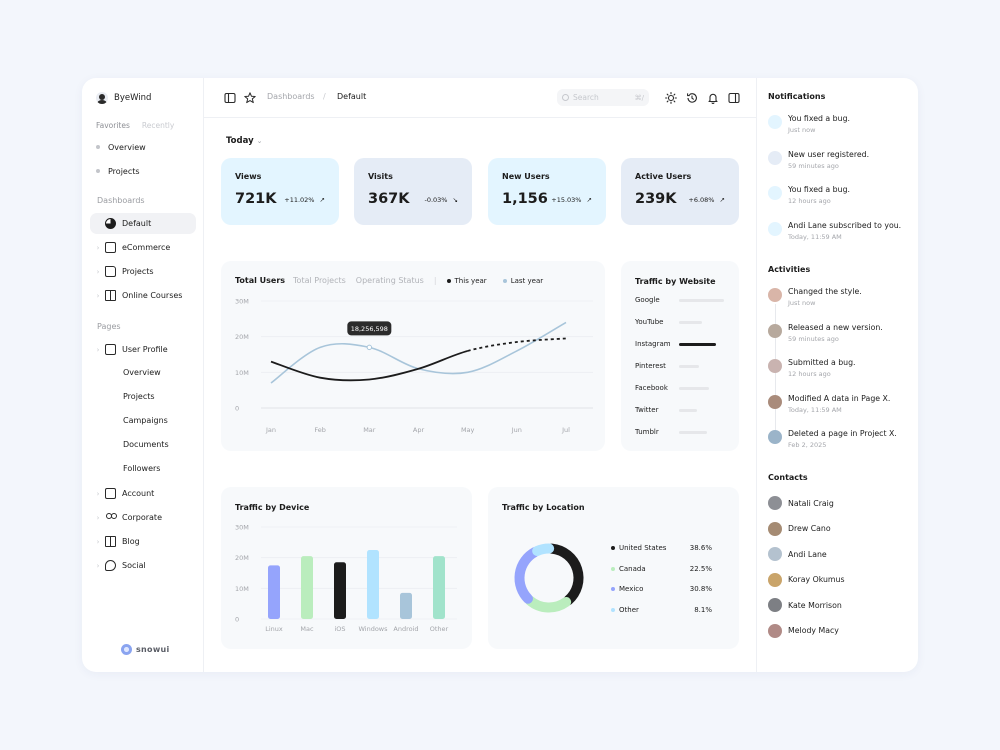  I want to click on stat-value: 721K, so click(256, 199).